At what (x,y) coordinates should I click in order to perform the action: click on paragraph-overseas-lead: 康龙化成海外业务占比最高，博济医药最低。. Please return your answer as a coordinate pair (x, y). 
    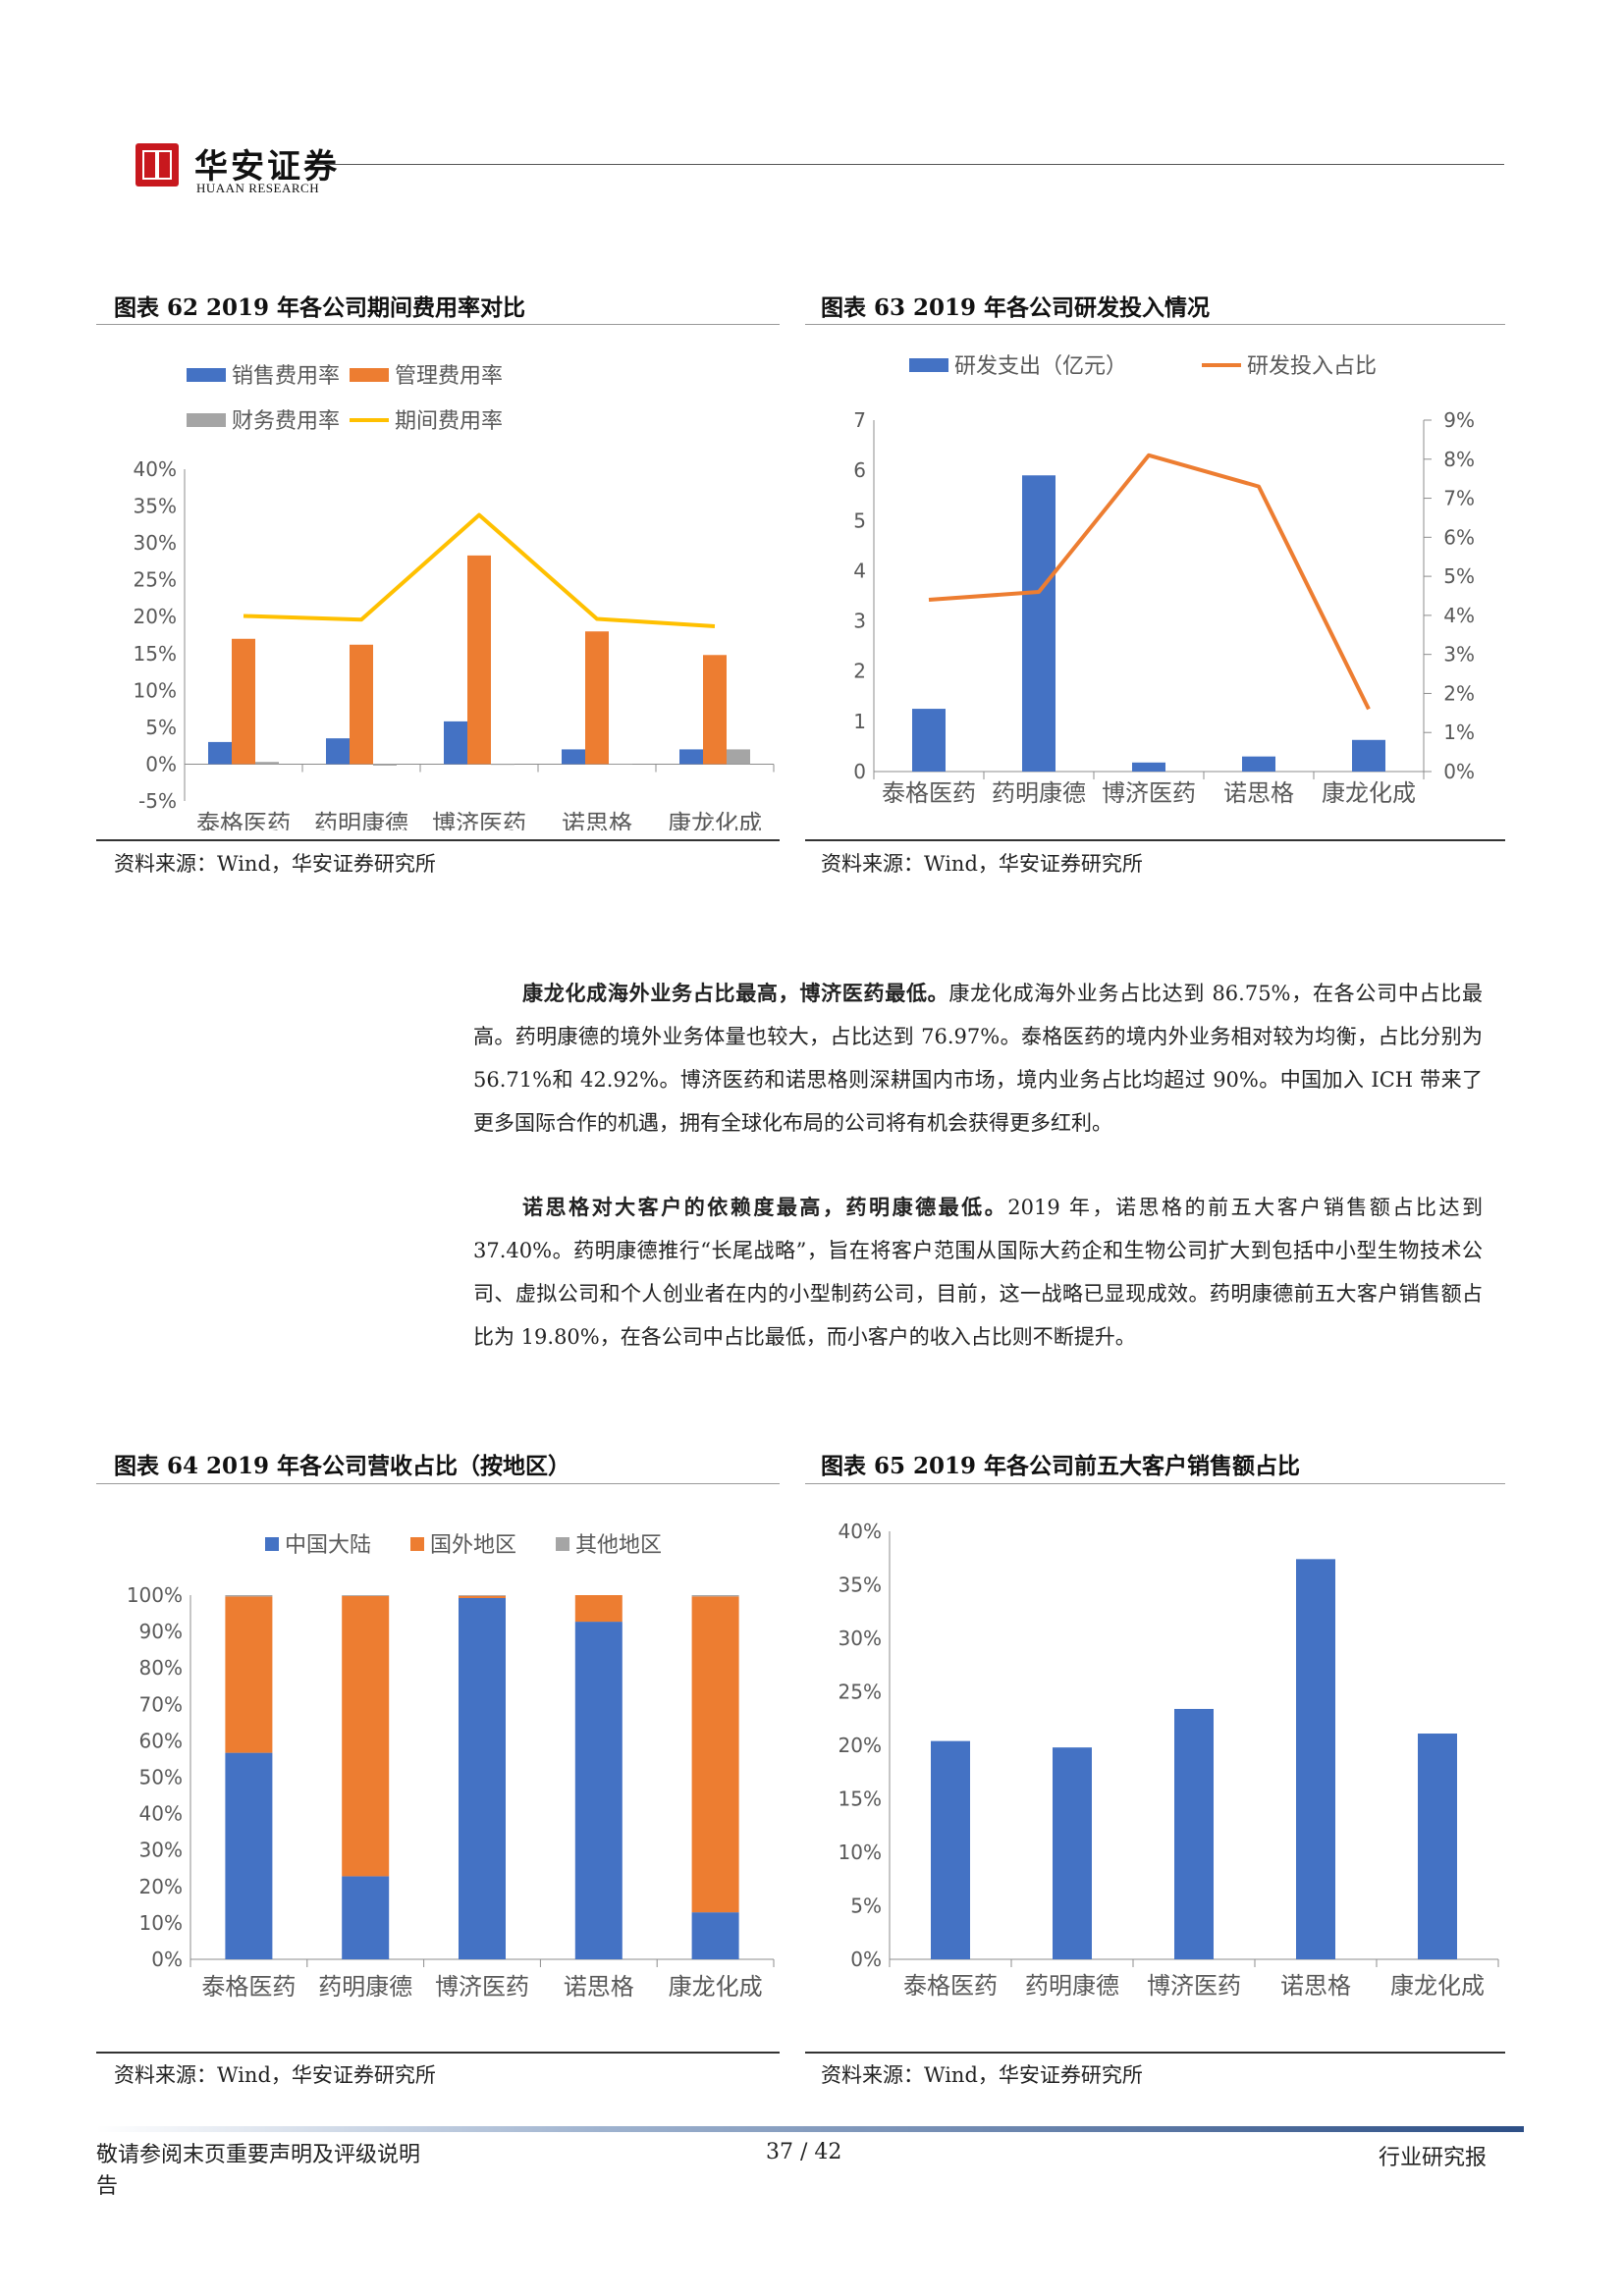
    Looking at the image, I should click on (735, 993).